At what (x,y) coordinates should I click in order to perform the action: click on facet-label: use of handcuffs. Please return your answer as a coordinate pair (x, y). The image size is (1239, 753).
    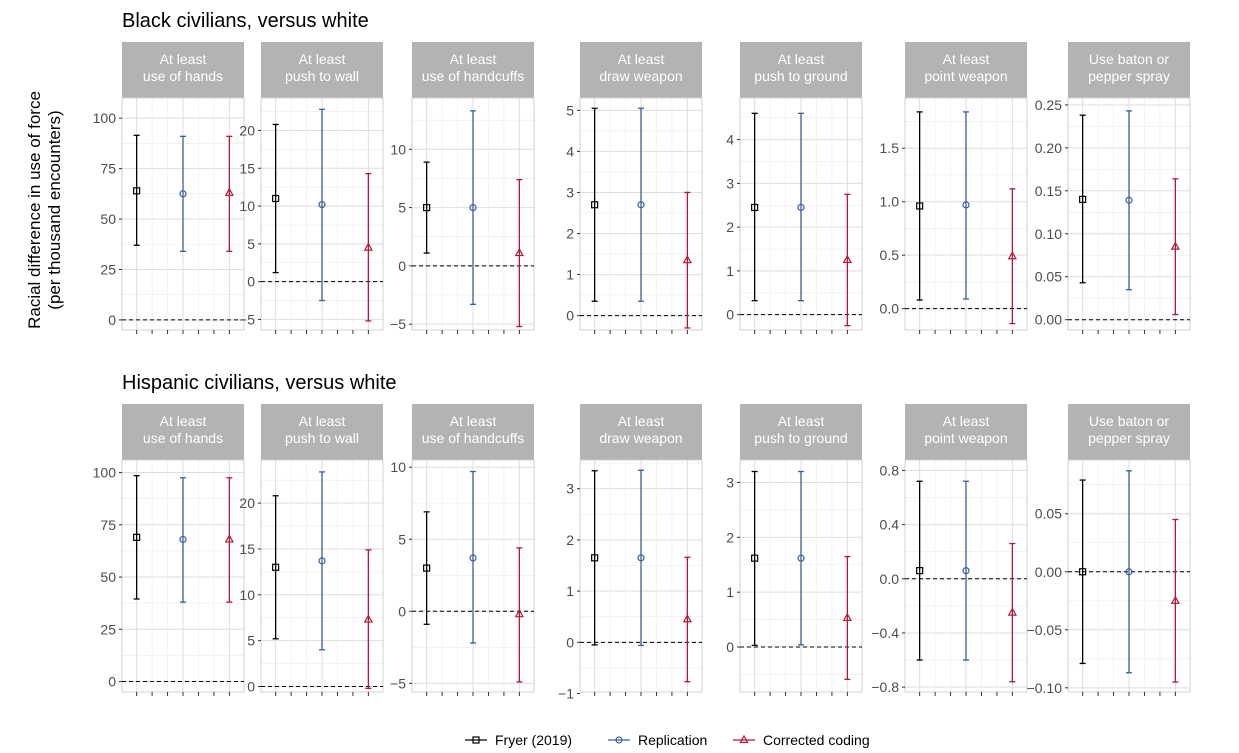
    Looking at the image, I should click on (473, 438).